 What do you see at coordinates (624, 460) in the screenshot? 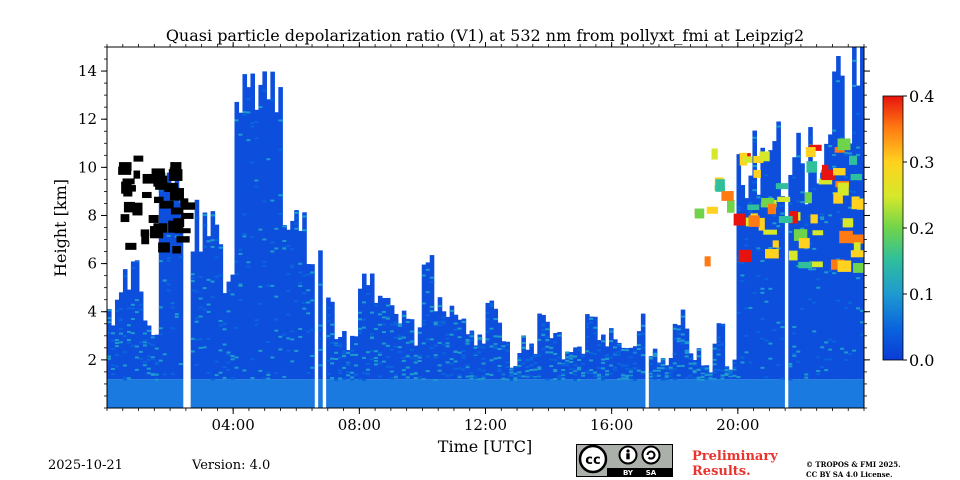
I see `cc-by-sa-badge-icon: cc BY SA` at bounding box center [624, 460].